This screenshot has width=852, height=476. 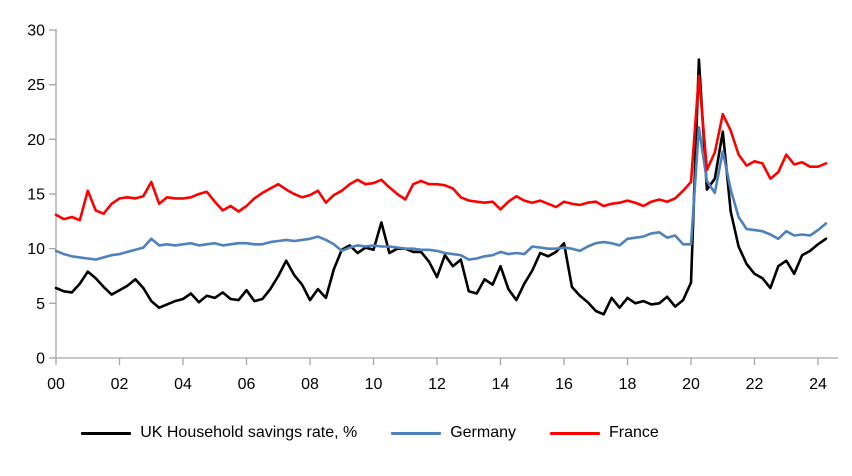 I want to click on x-tick-label: 22, so click(x=755, y=384).